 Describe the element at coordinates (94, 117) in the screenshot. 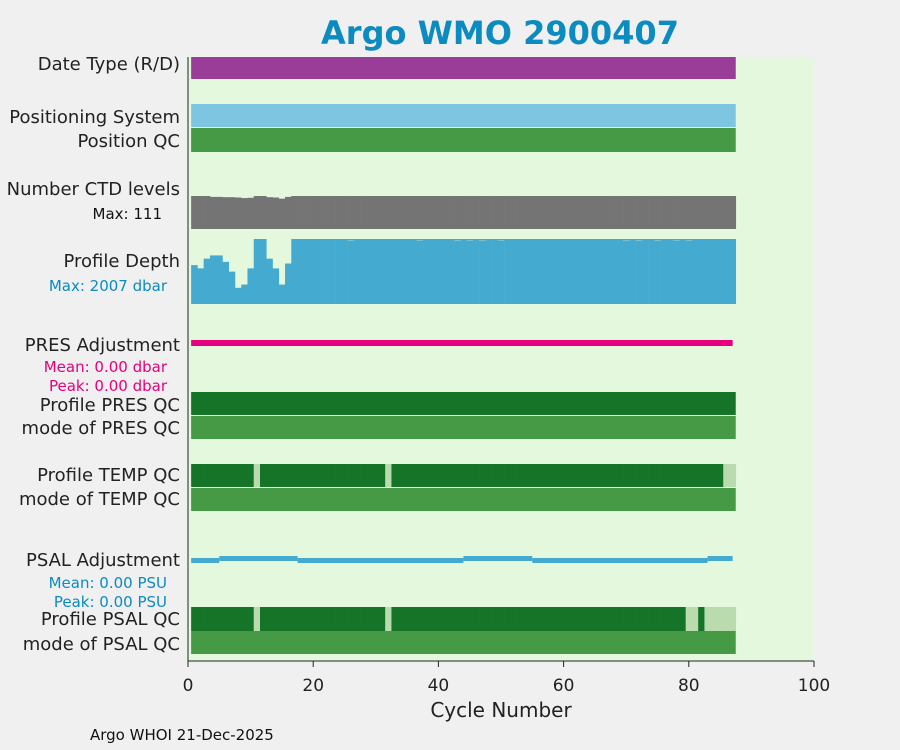

I see `label-positioning-system: Positioning System` at that location.